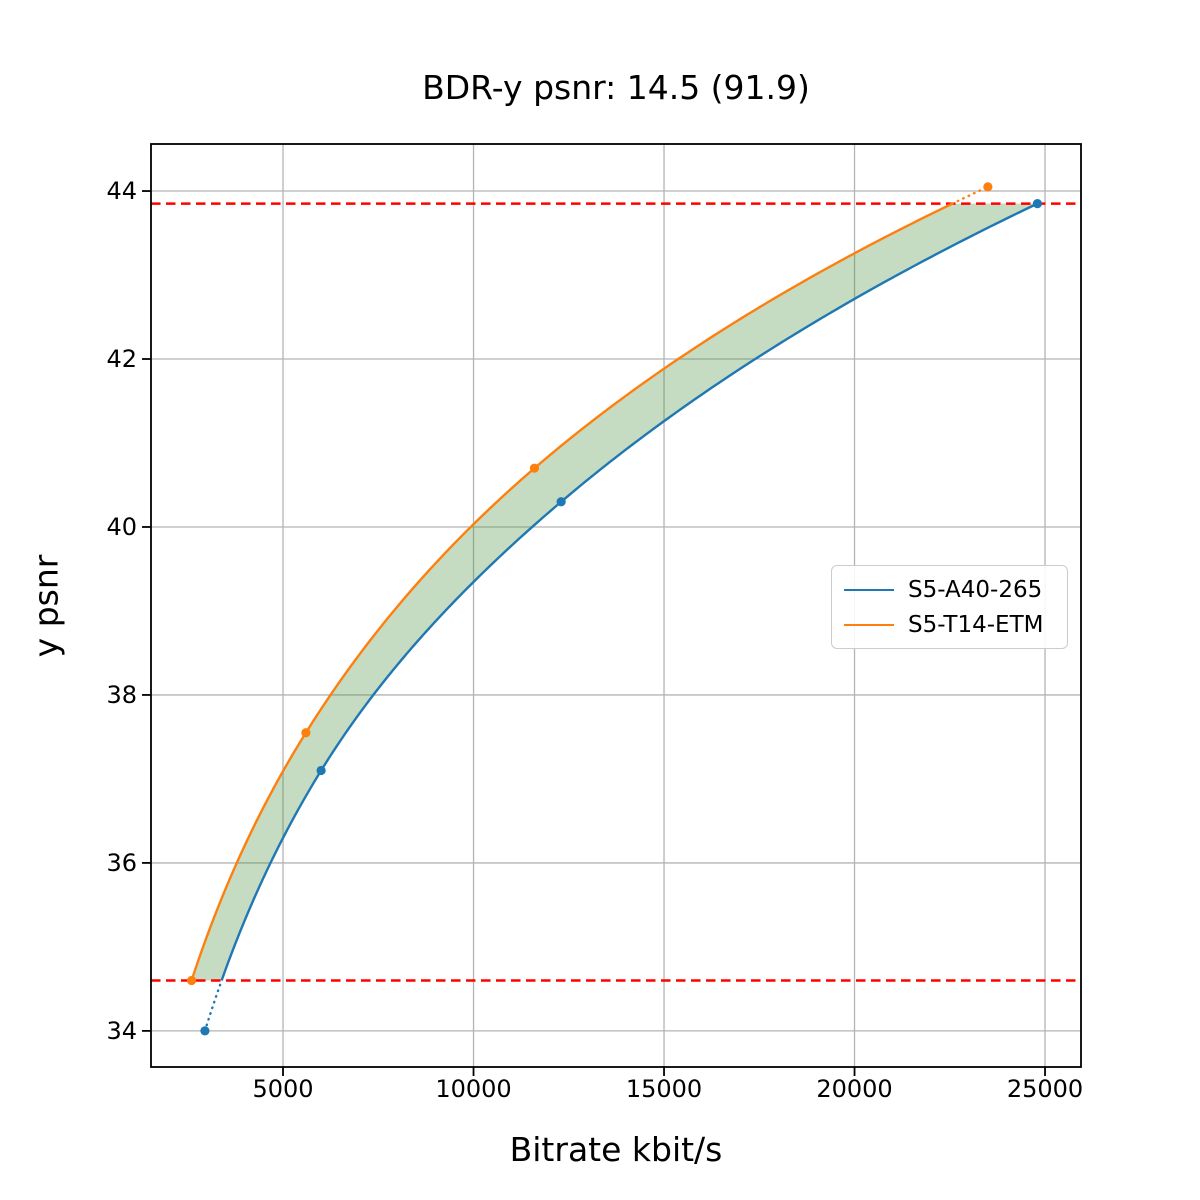  Describe the element at coordinates (121, 191) in the screenshot. I see `y-tick-label: 44` at that location.